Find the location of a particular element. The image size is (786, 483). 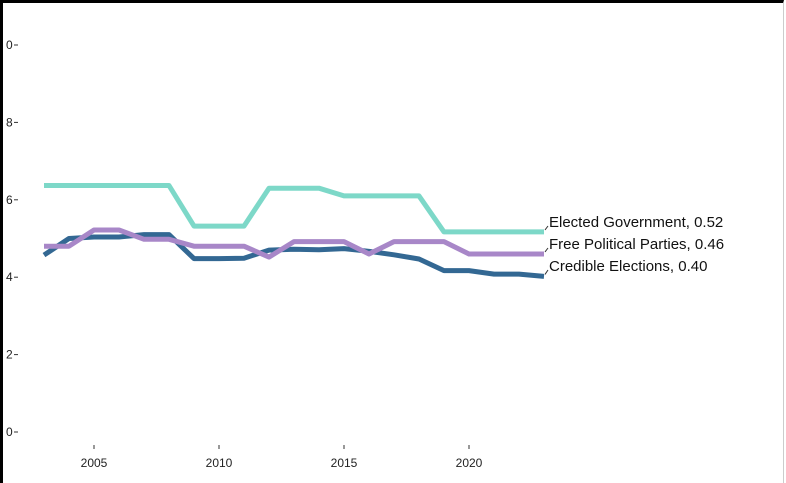

x-tick-label: 2010 is located at coordinates (219, 463).